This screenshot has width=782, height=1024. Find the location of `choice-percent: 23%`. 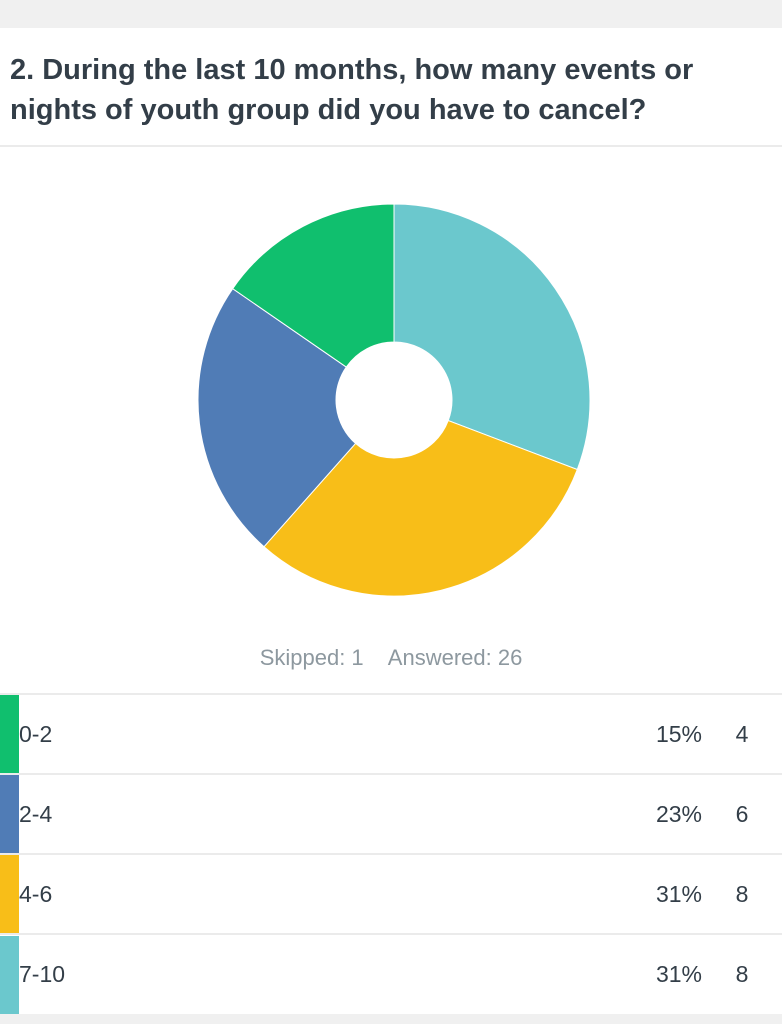

choice-percent: 23% is located at coordinates (678, 813).